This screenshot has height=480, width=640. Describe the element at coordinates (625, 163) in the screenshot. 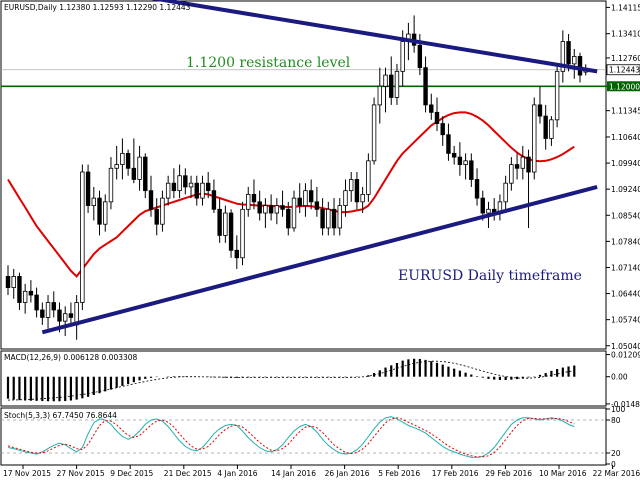

I see `price-axis-label: 1.09940` at that location.